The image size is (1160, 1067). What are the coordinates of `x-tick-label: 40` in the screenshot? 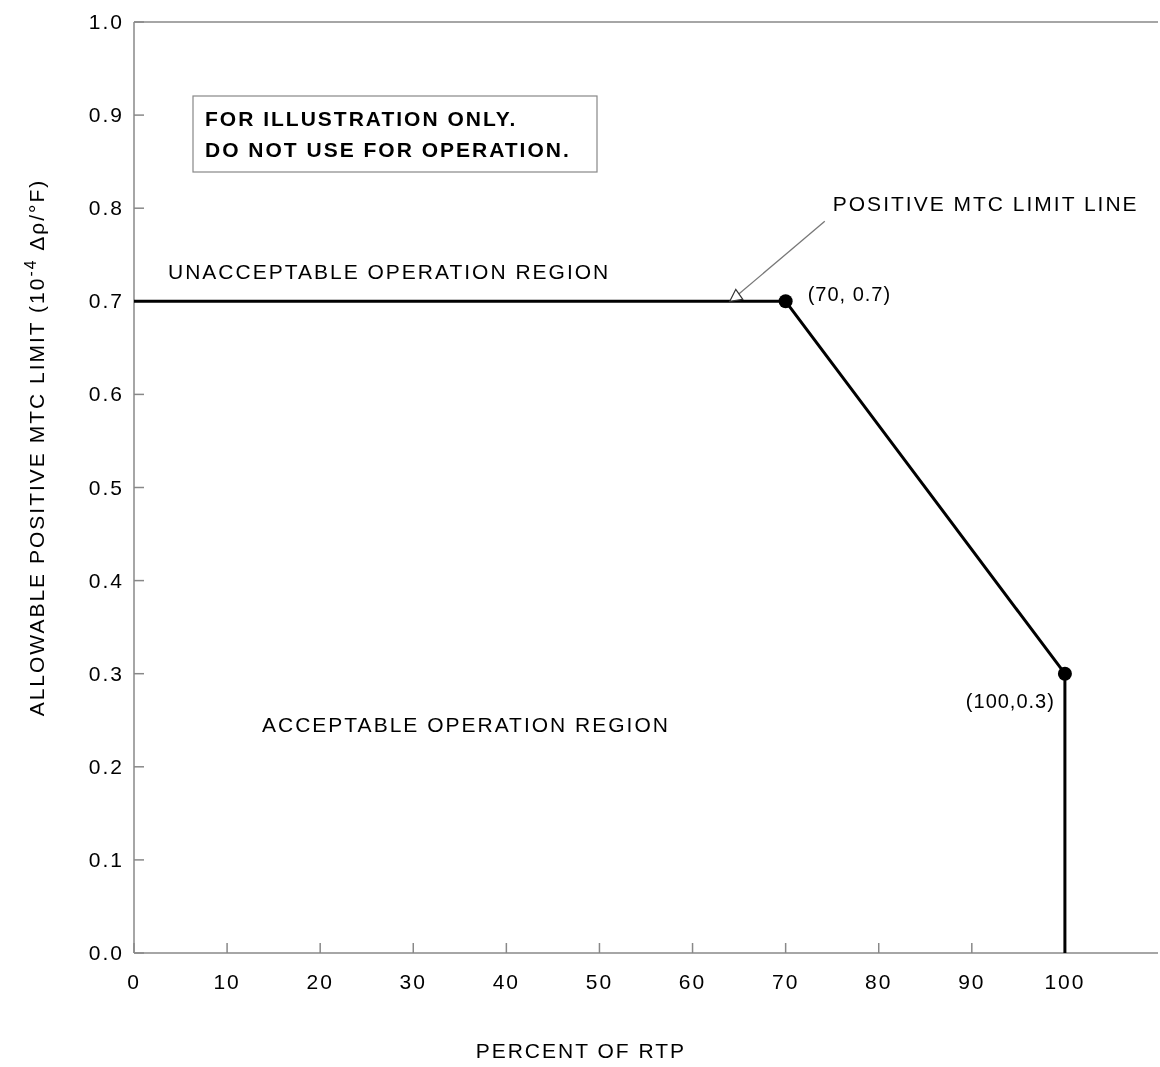 It's located at (506, 981).